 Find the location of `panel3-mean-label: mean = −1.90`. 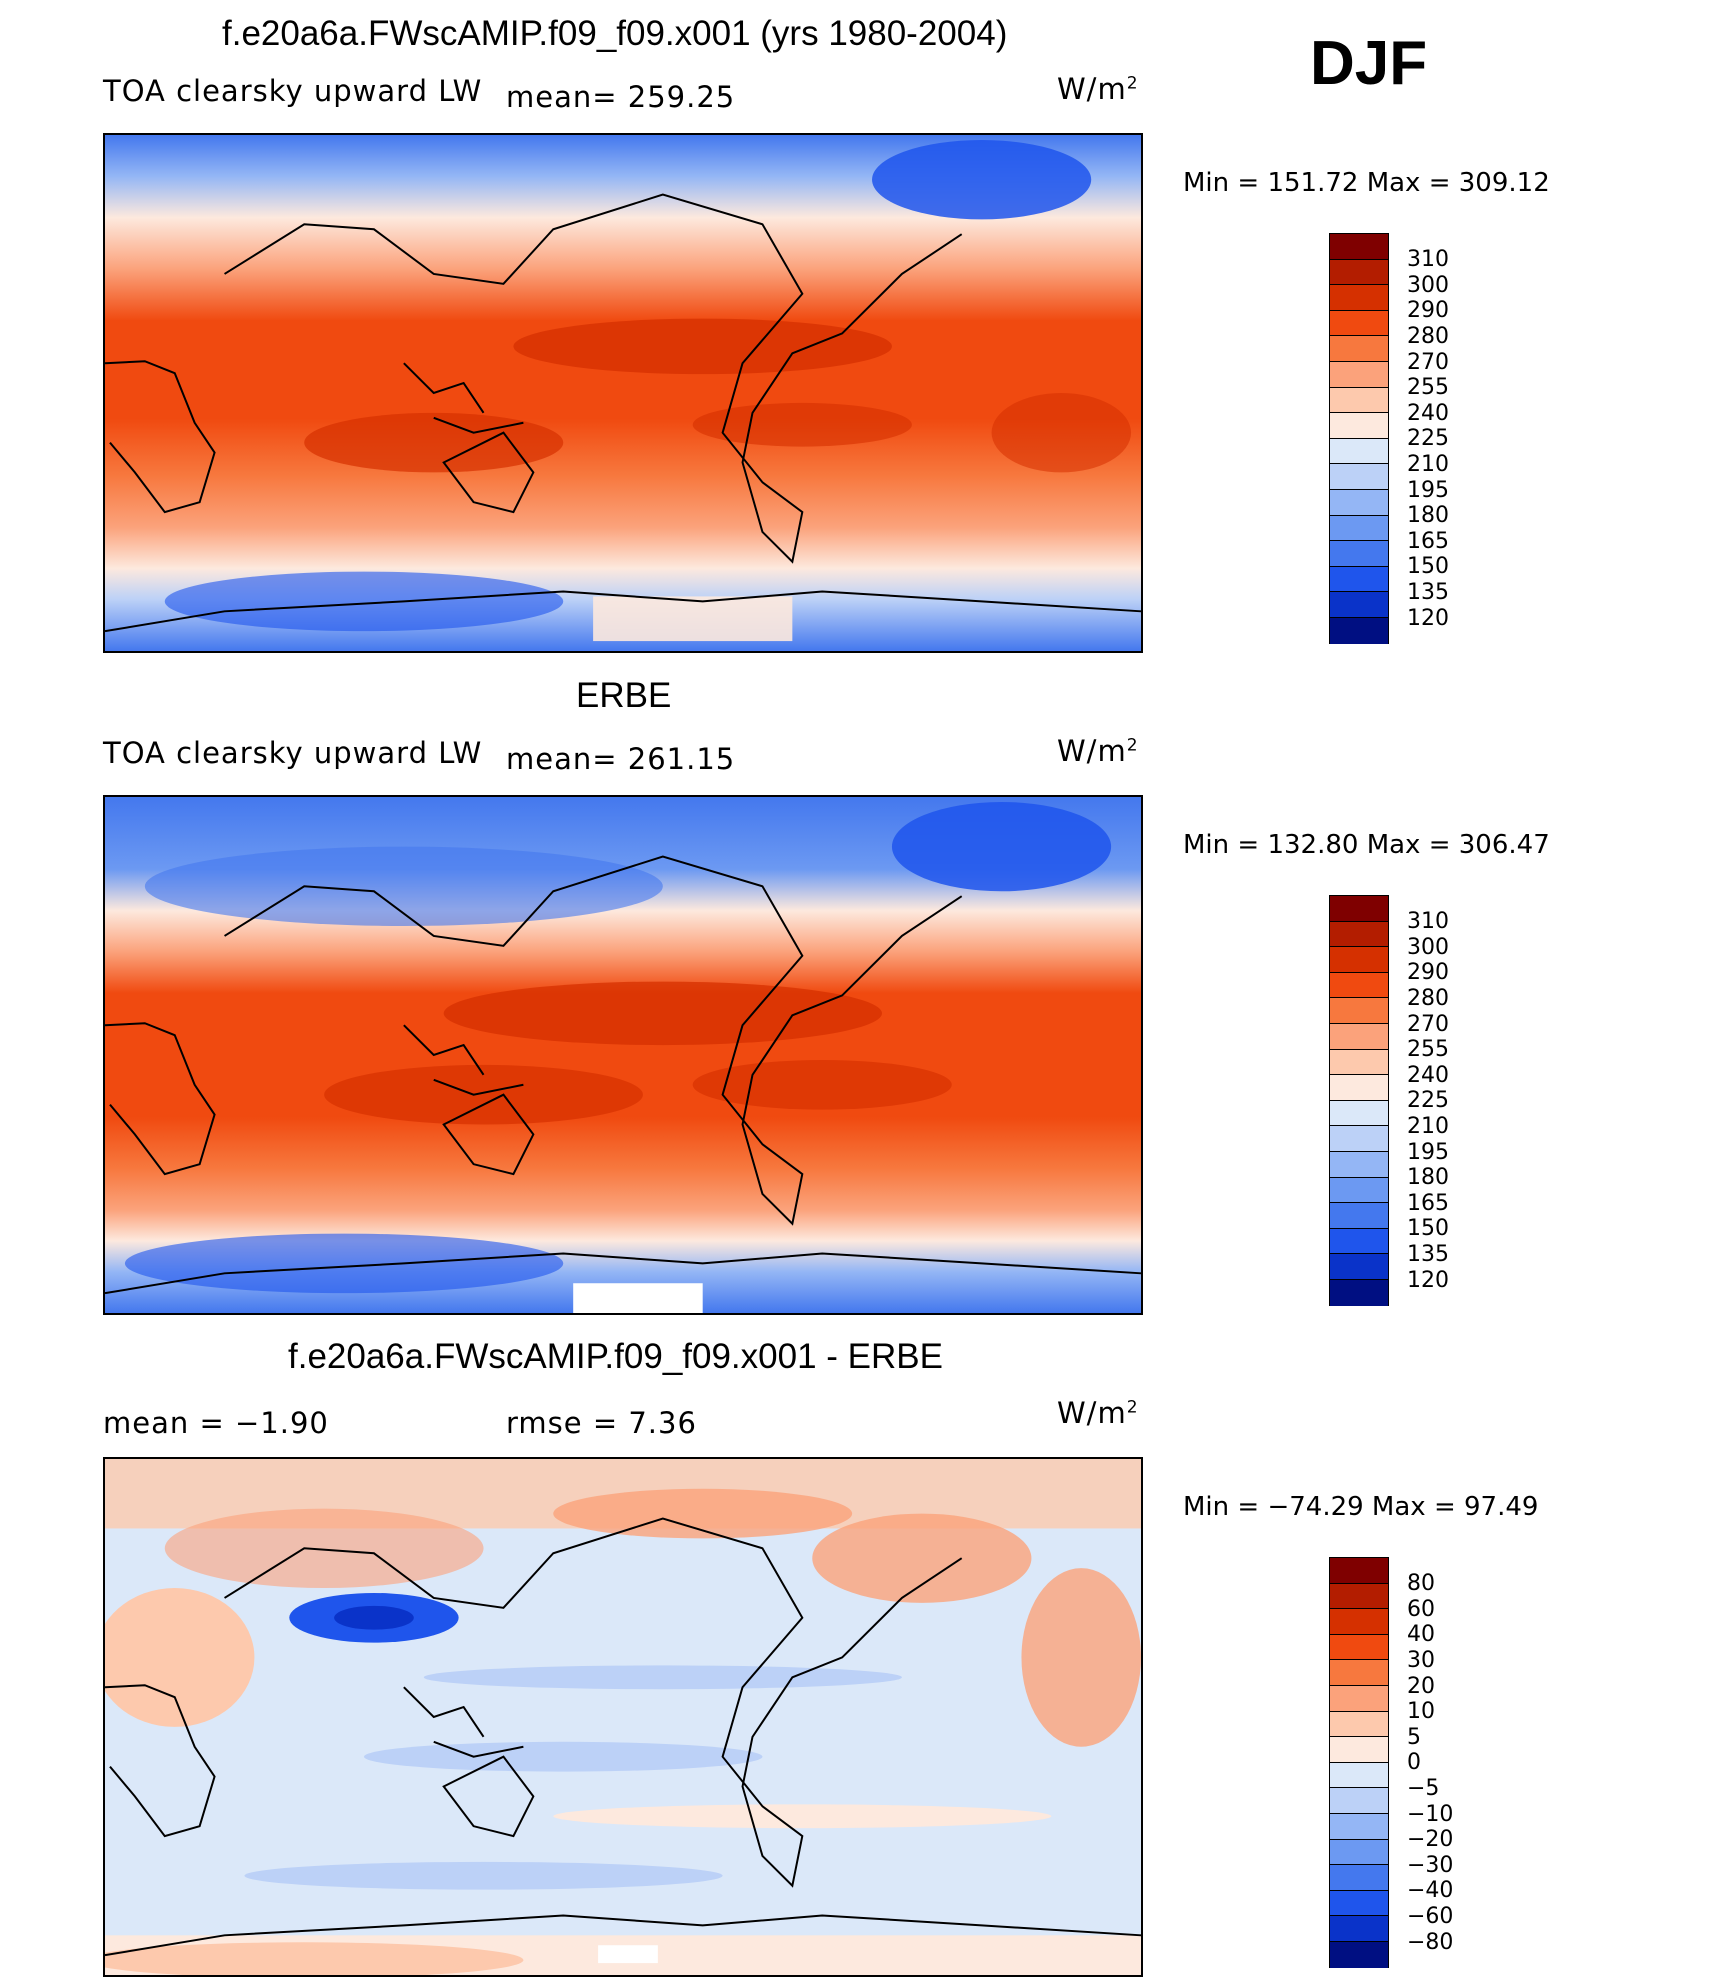

panel3-mean-label: mean = −1.90 is located at coordinates (216, 1423).